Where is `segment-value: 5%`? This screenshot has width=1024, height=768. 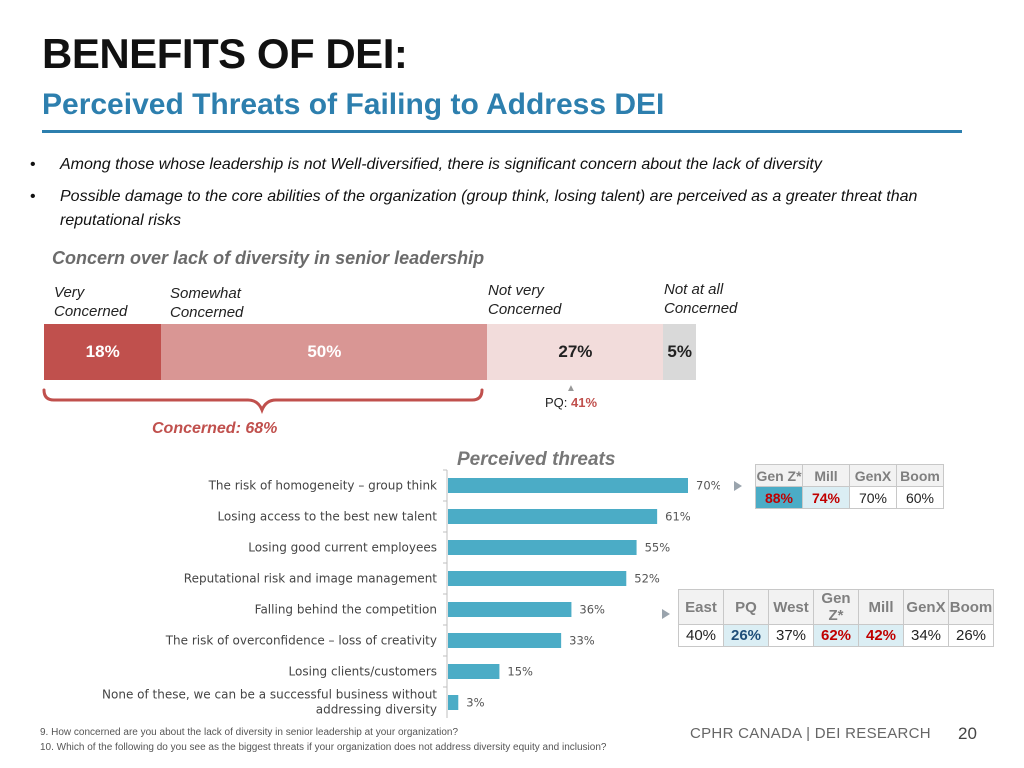
segment-value: 5% is located at coordinates (679, 351).